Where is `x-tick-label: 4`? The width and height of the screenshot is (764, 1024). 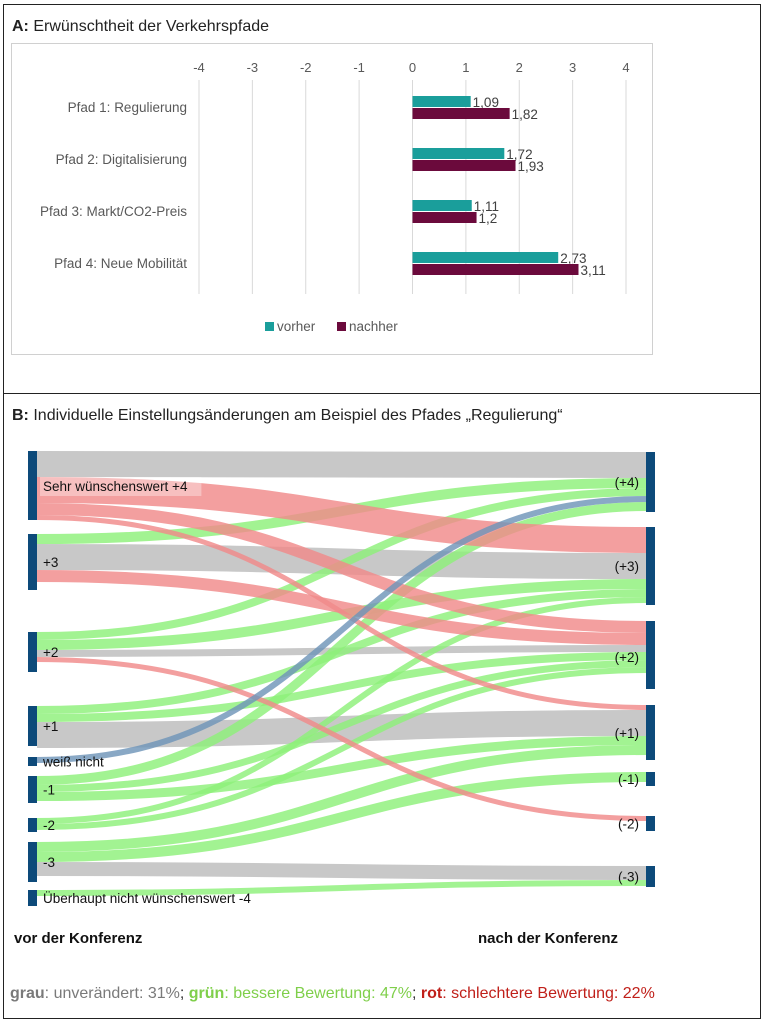
x-tick-label: 4 is located at coordinates (625, 67).